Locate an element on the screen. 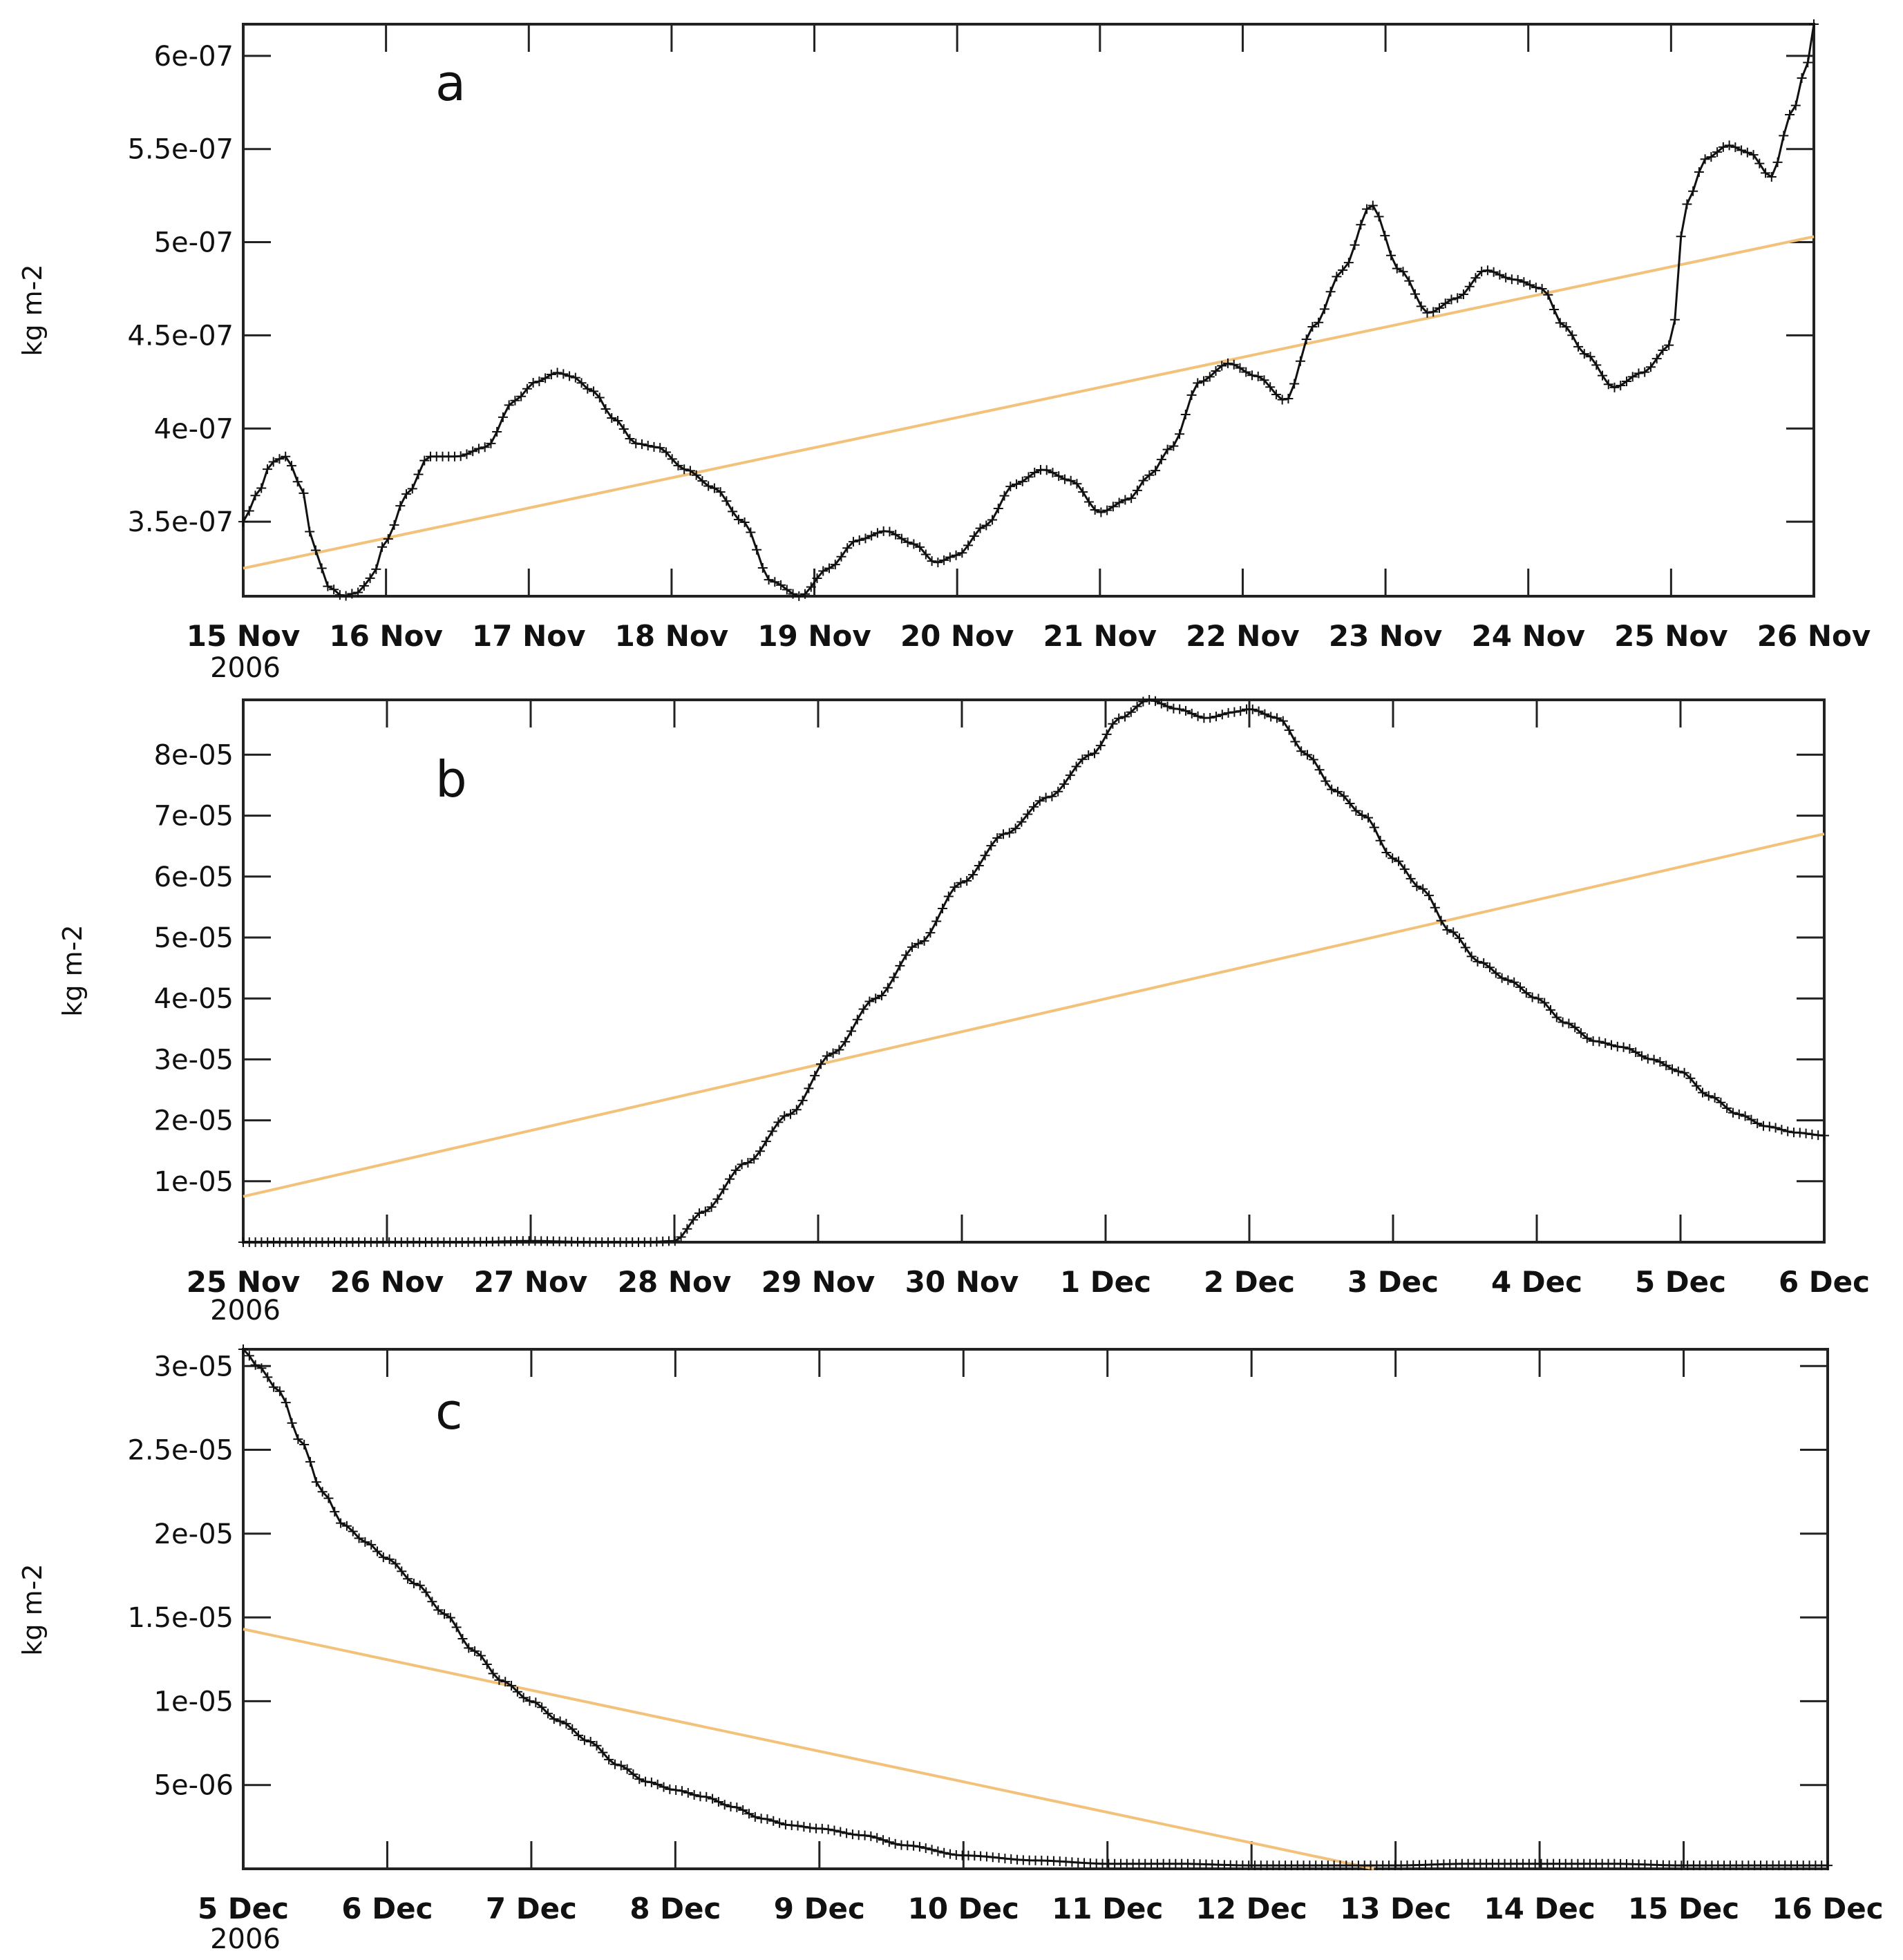 The width and height of the screenshot is (1903, 1960). y-tick-label-b-7: 8e-05 is located at coordinates (194, 755).